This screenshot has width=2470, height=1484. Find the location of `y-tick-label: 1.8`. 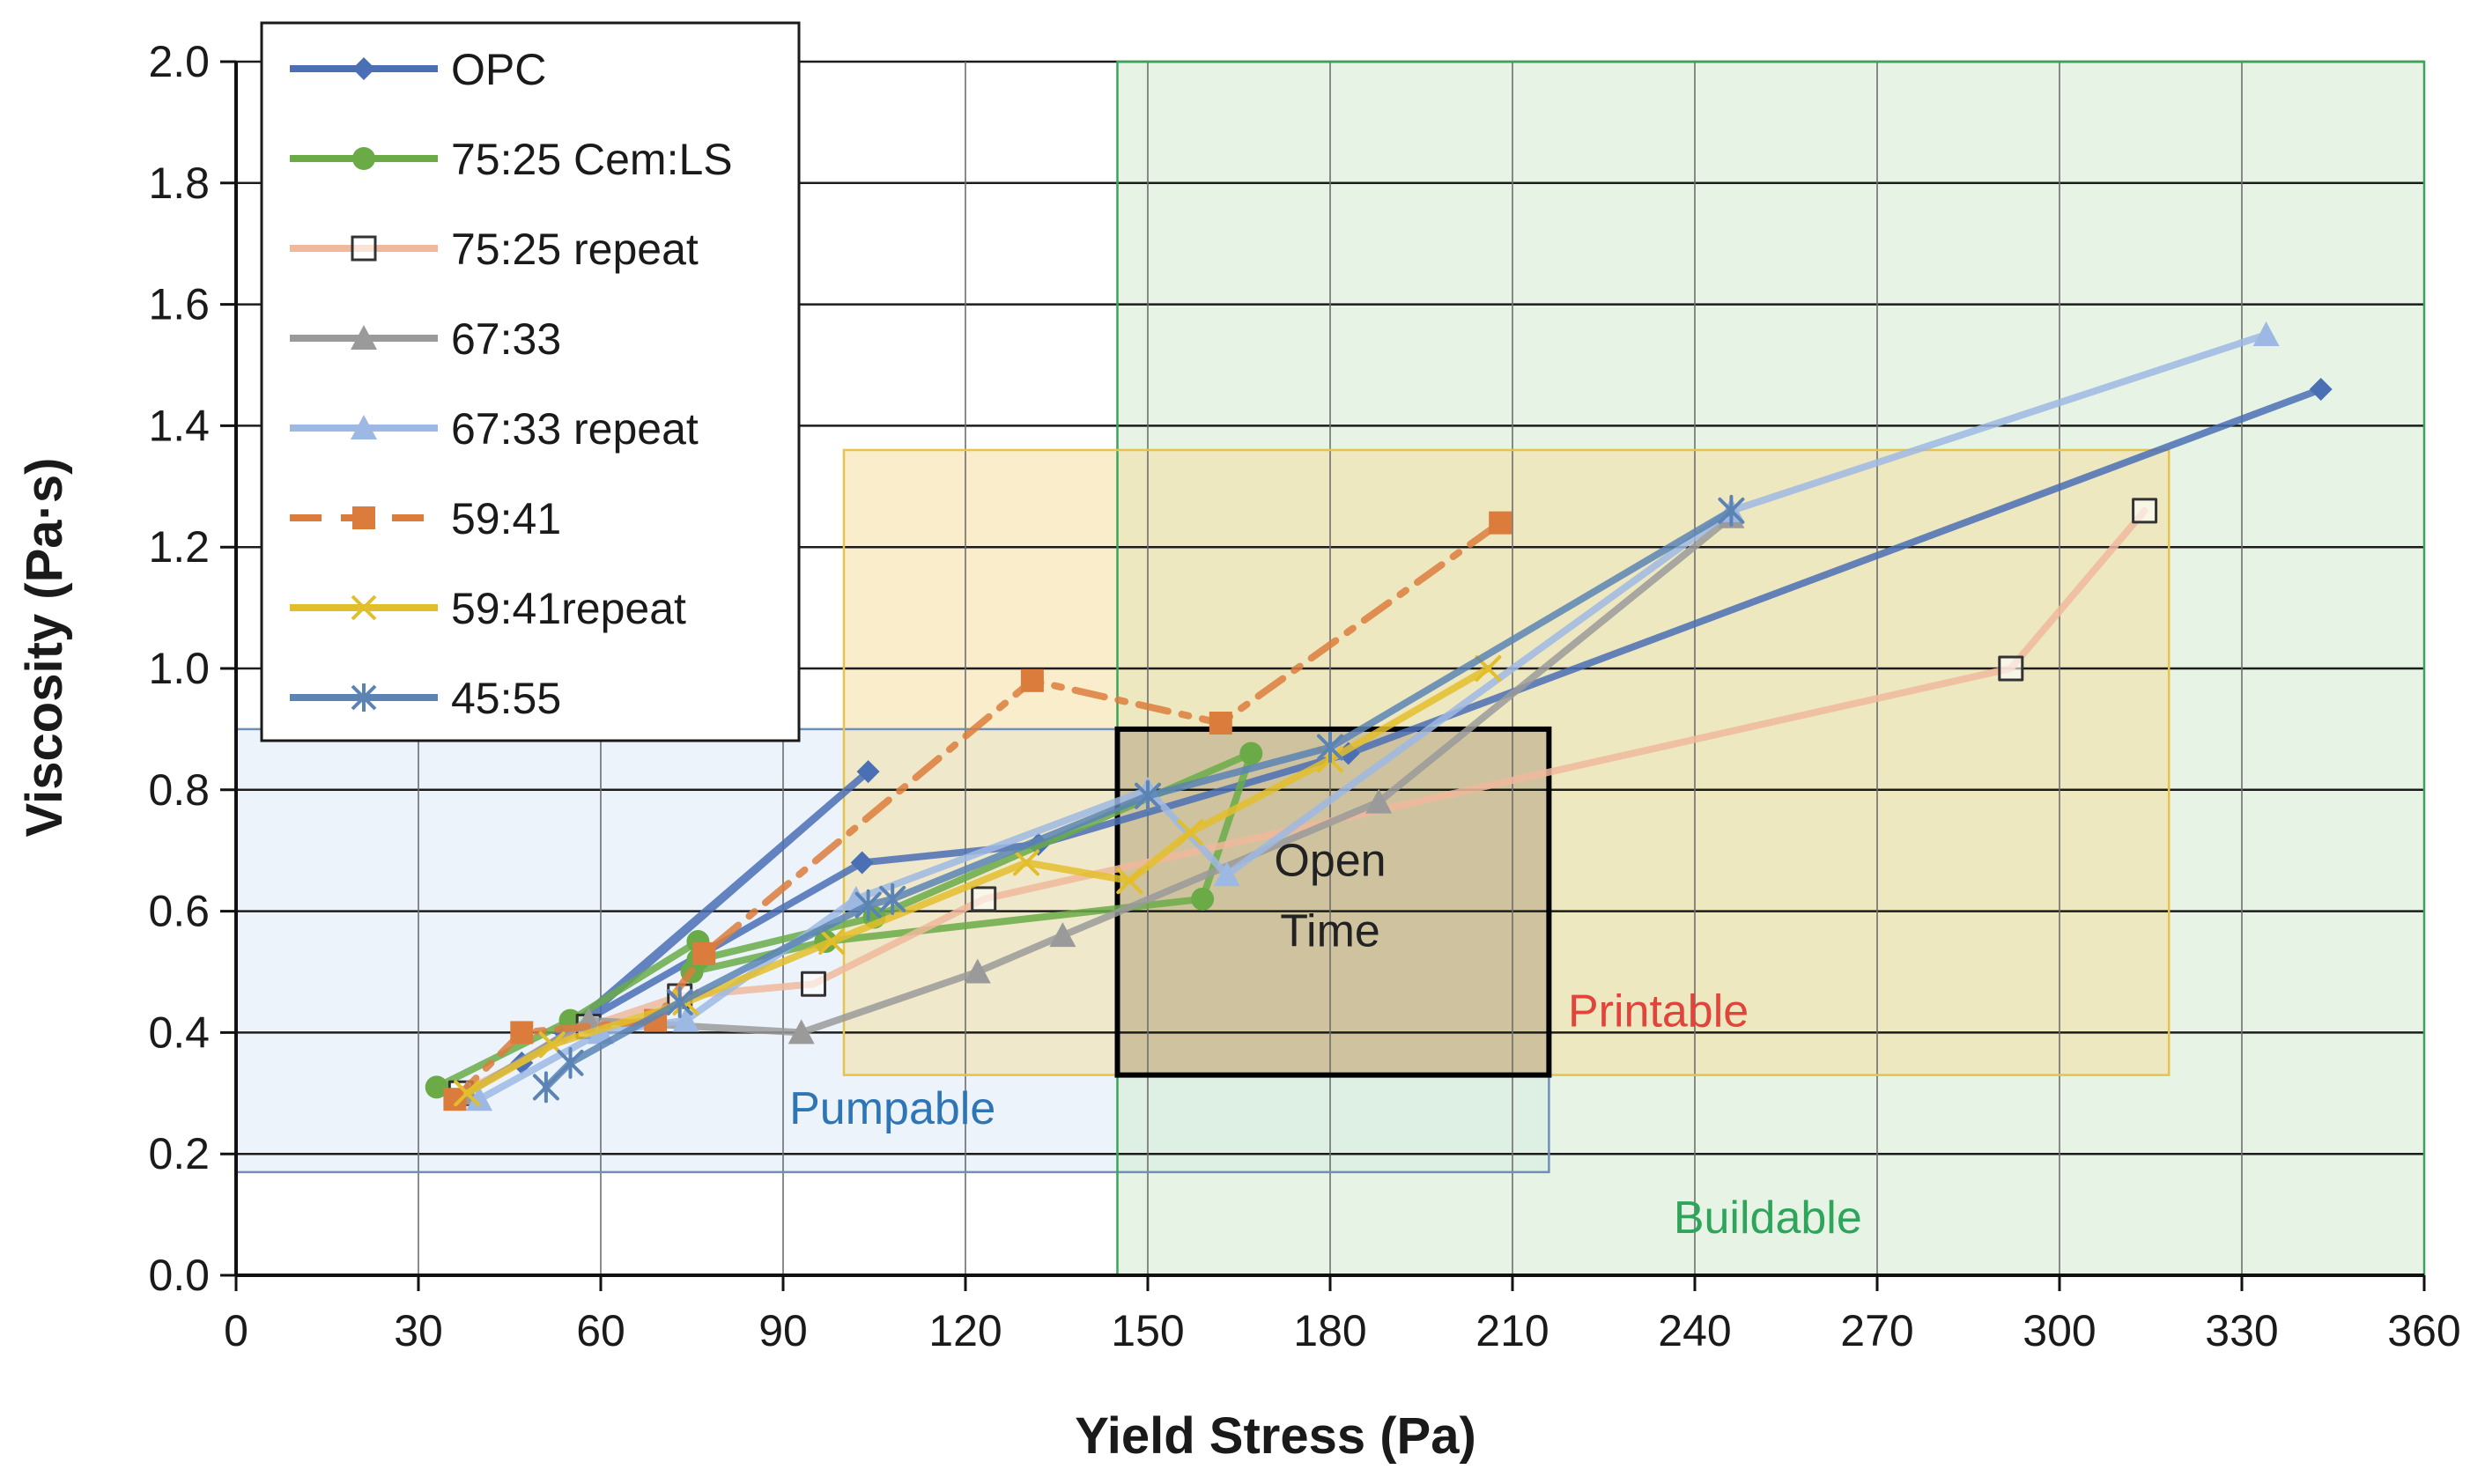

y-tick-label: 1.8 is located at coordinates (179, 183).